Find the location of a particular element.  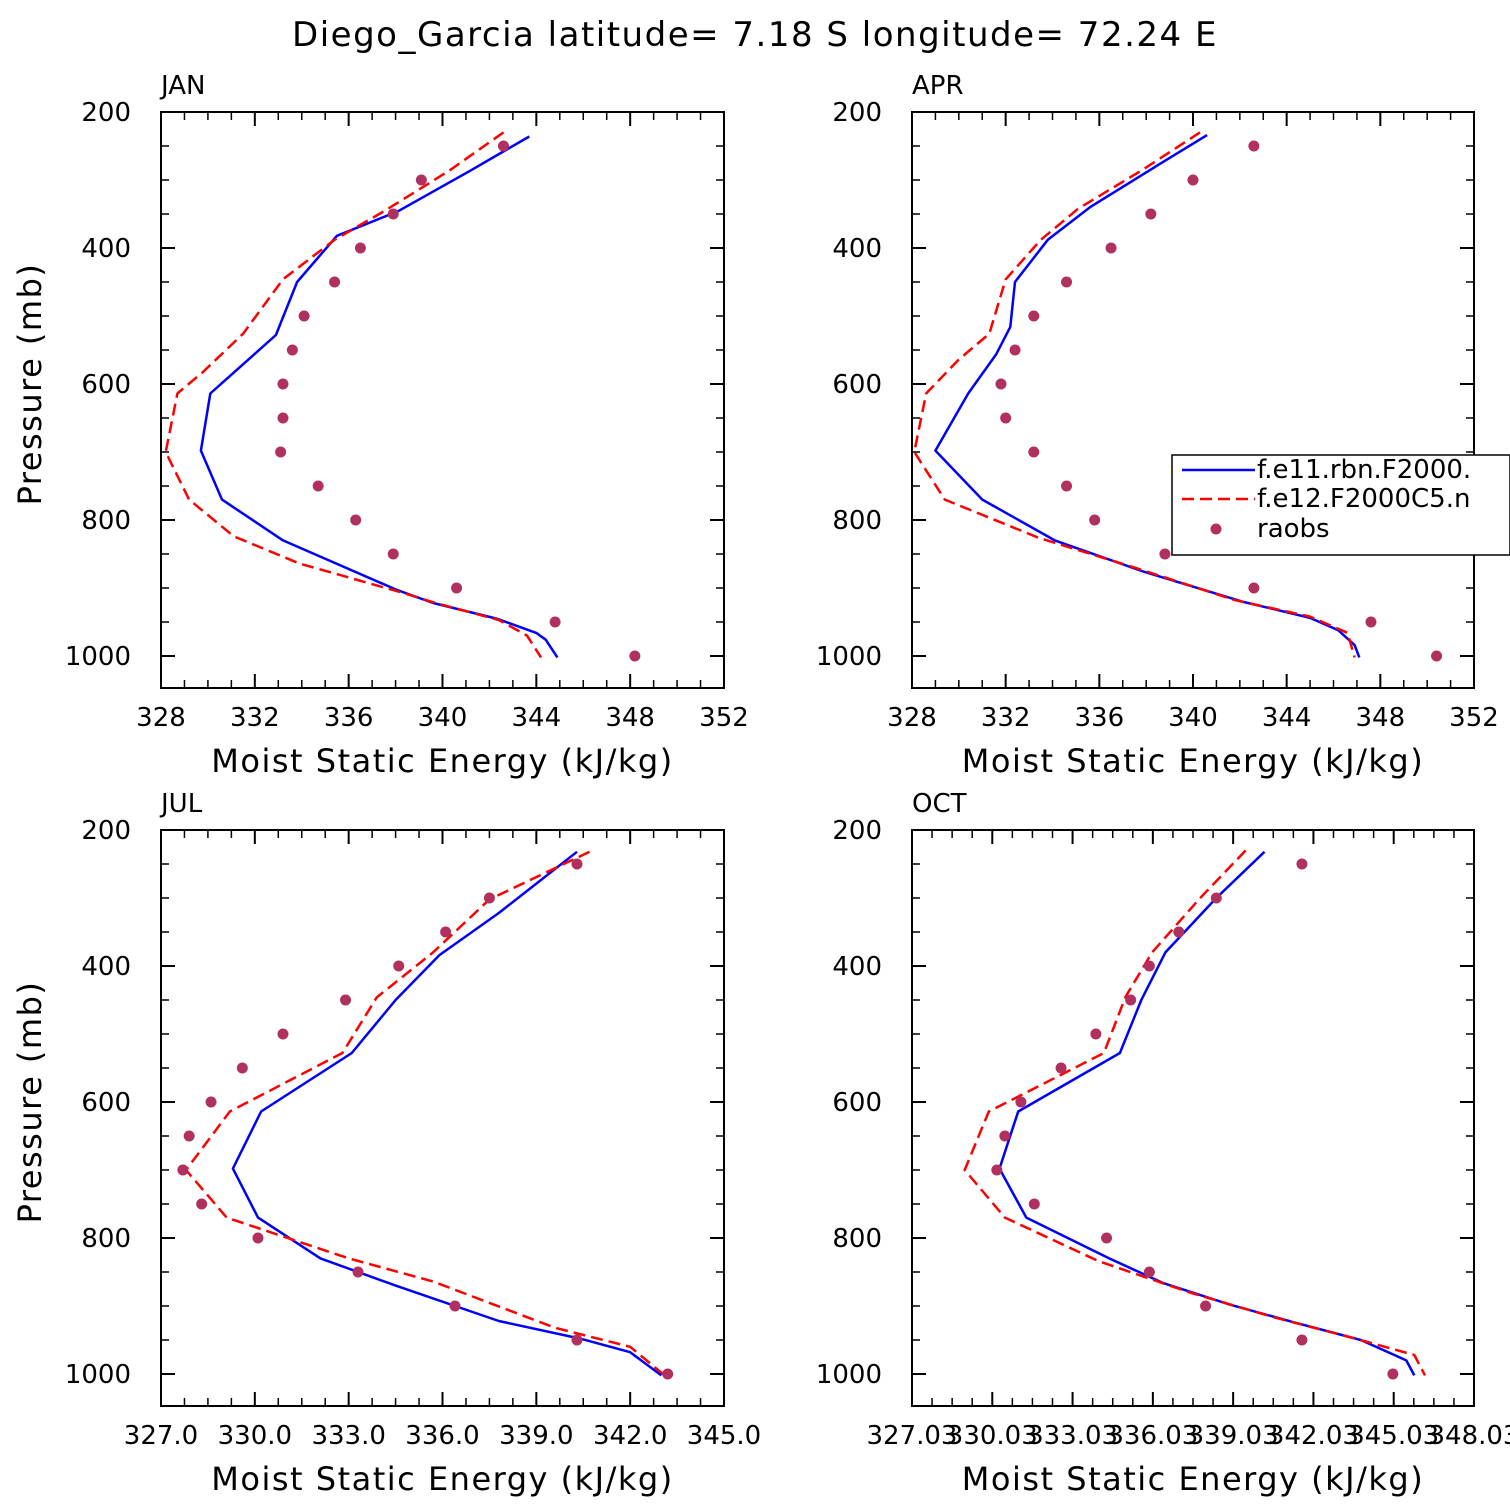

x-tick-label: 340 is located at coordinates (1193, 718).